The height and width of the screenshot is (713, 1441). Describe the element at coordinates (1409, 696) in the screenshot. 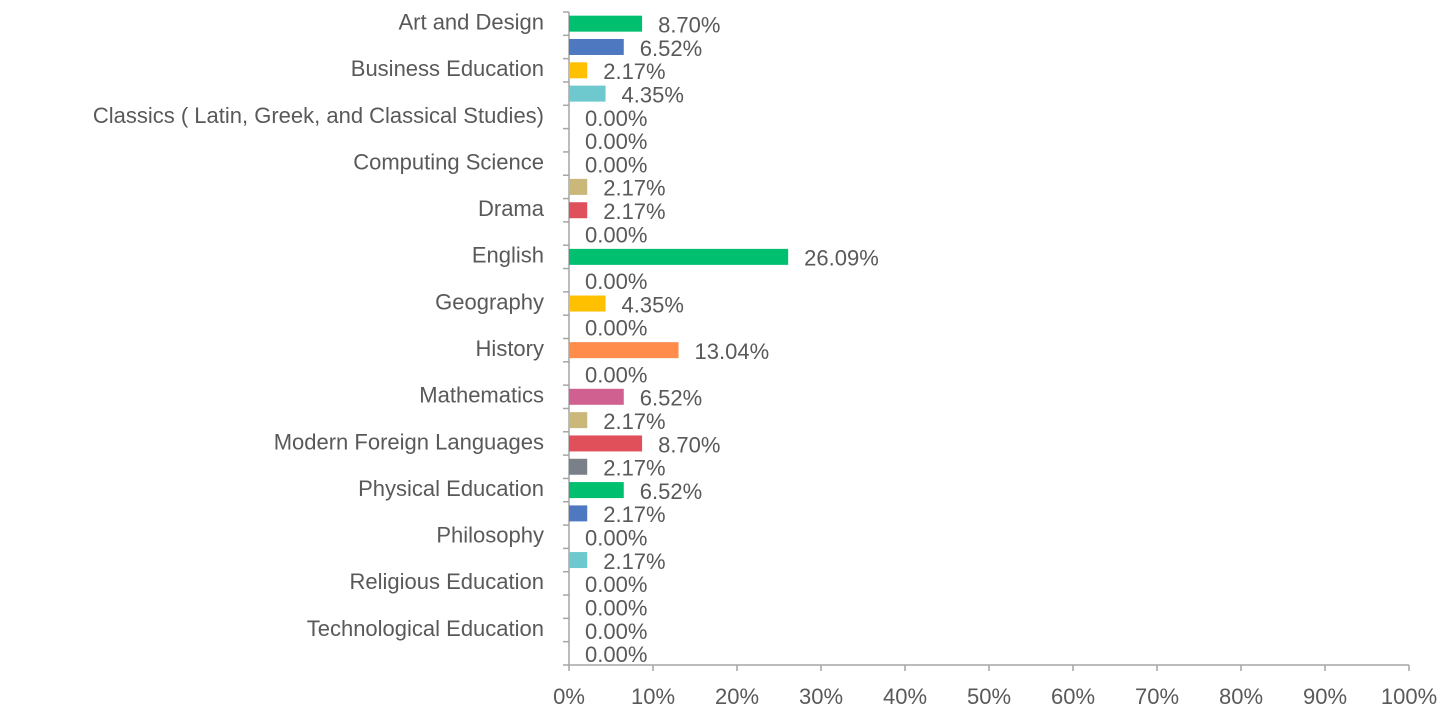

I see `x-tick-label: 100%` at that location.